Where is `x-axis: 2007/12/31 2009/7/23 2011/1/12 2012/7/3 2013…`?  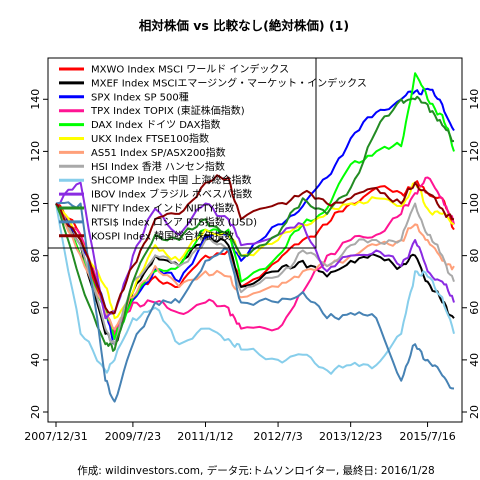
x-axis: 2007/12/31 2009/7/23 2011/1/12 2012/7/3 2013… is located at coordinates (240, 432).